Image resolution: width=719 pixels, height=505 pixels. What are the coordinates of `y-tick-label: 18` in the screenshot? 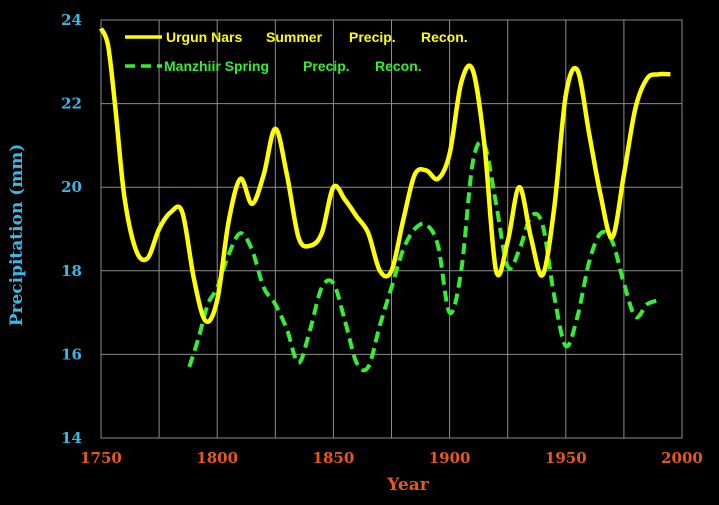 It's located at (71, 271).